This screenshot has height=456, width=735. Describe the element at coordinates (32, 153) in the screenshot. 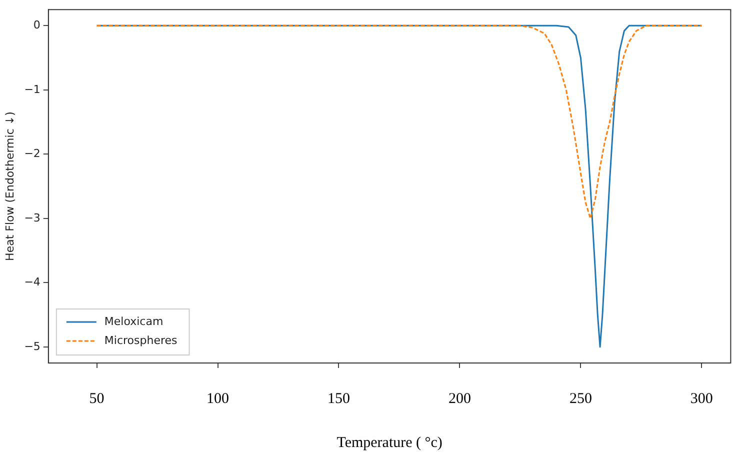

I see `y-tick-label: −2` at that location.